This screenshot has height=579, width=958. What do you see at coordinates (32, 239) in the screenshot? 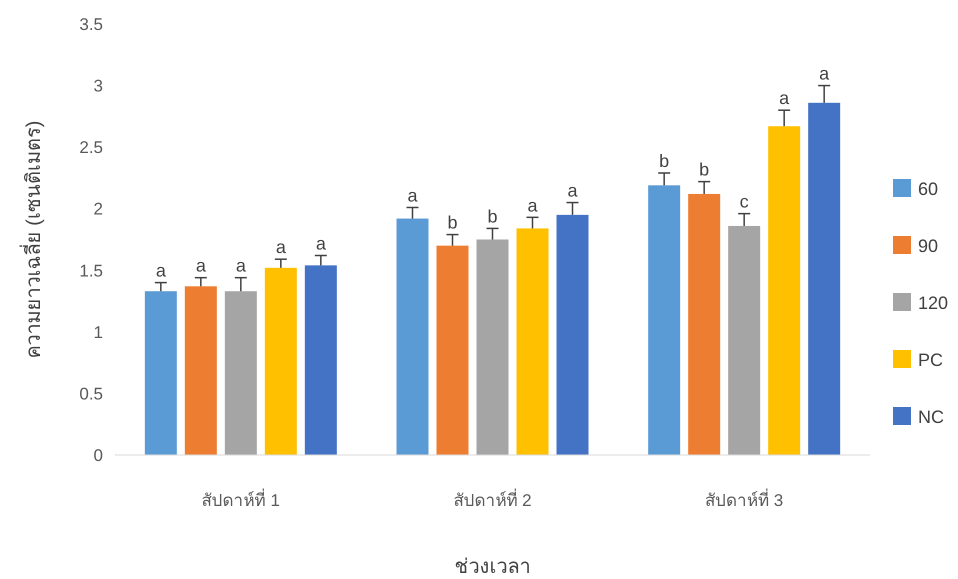
I see `y-axis-title: ความยาวเฉลี่ย (เซนติเมตร)` at bounding box center [32, 239].